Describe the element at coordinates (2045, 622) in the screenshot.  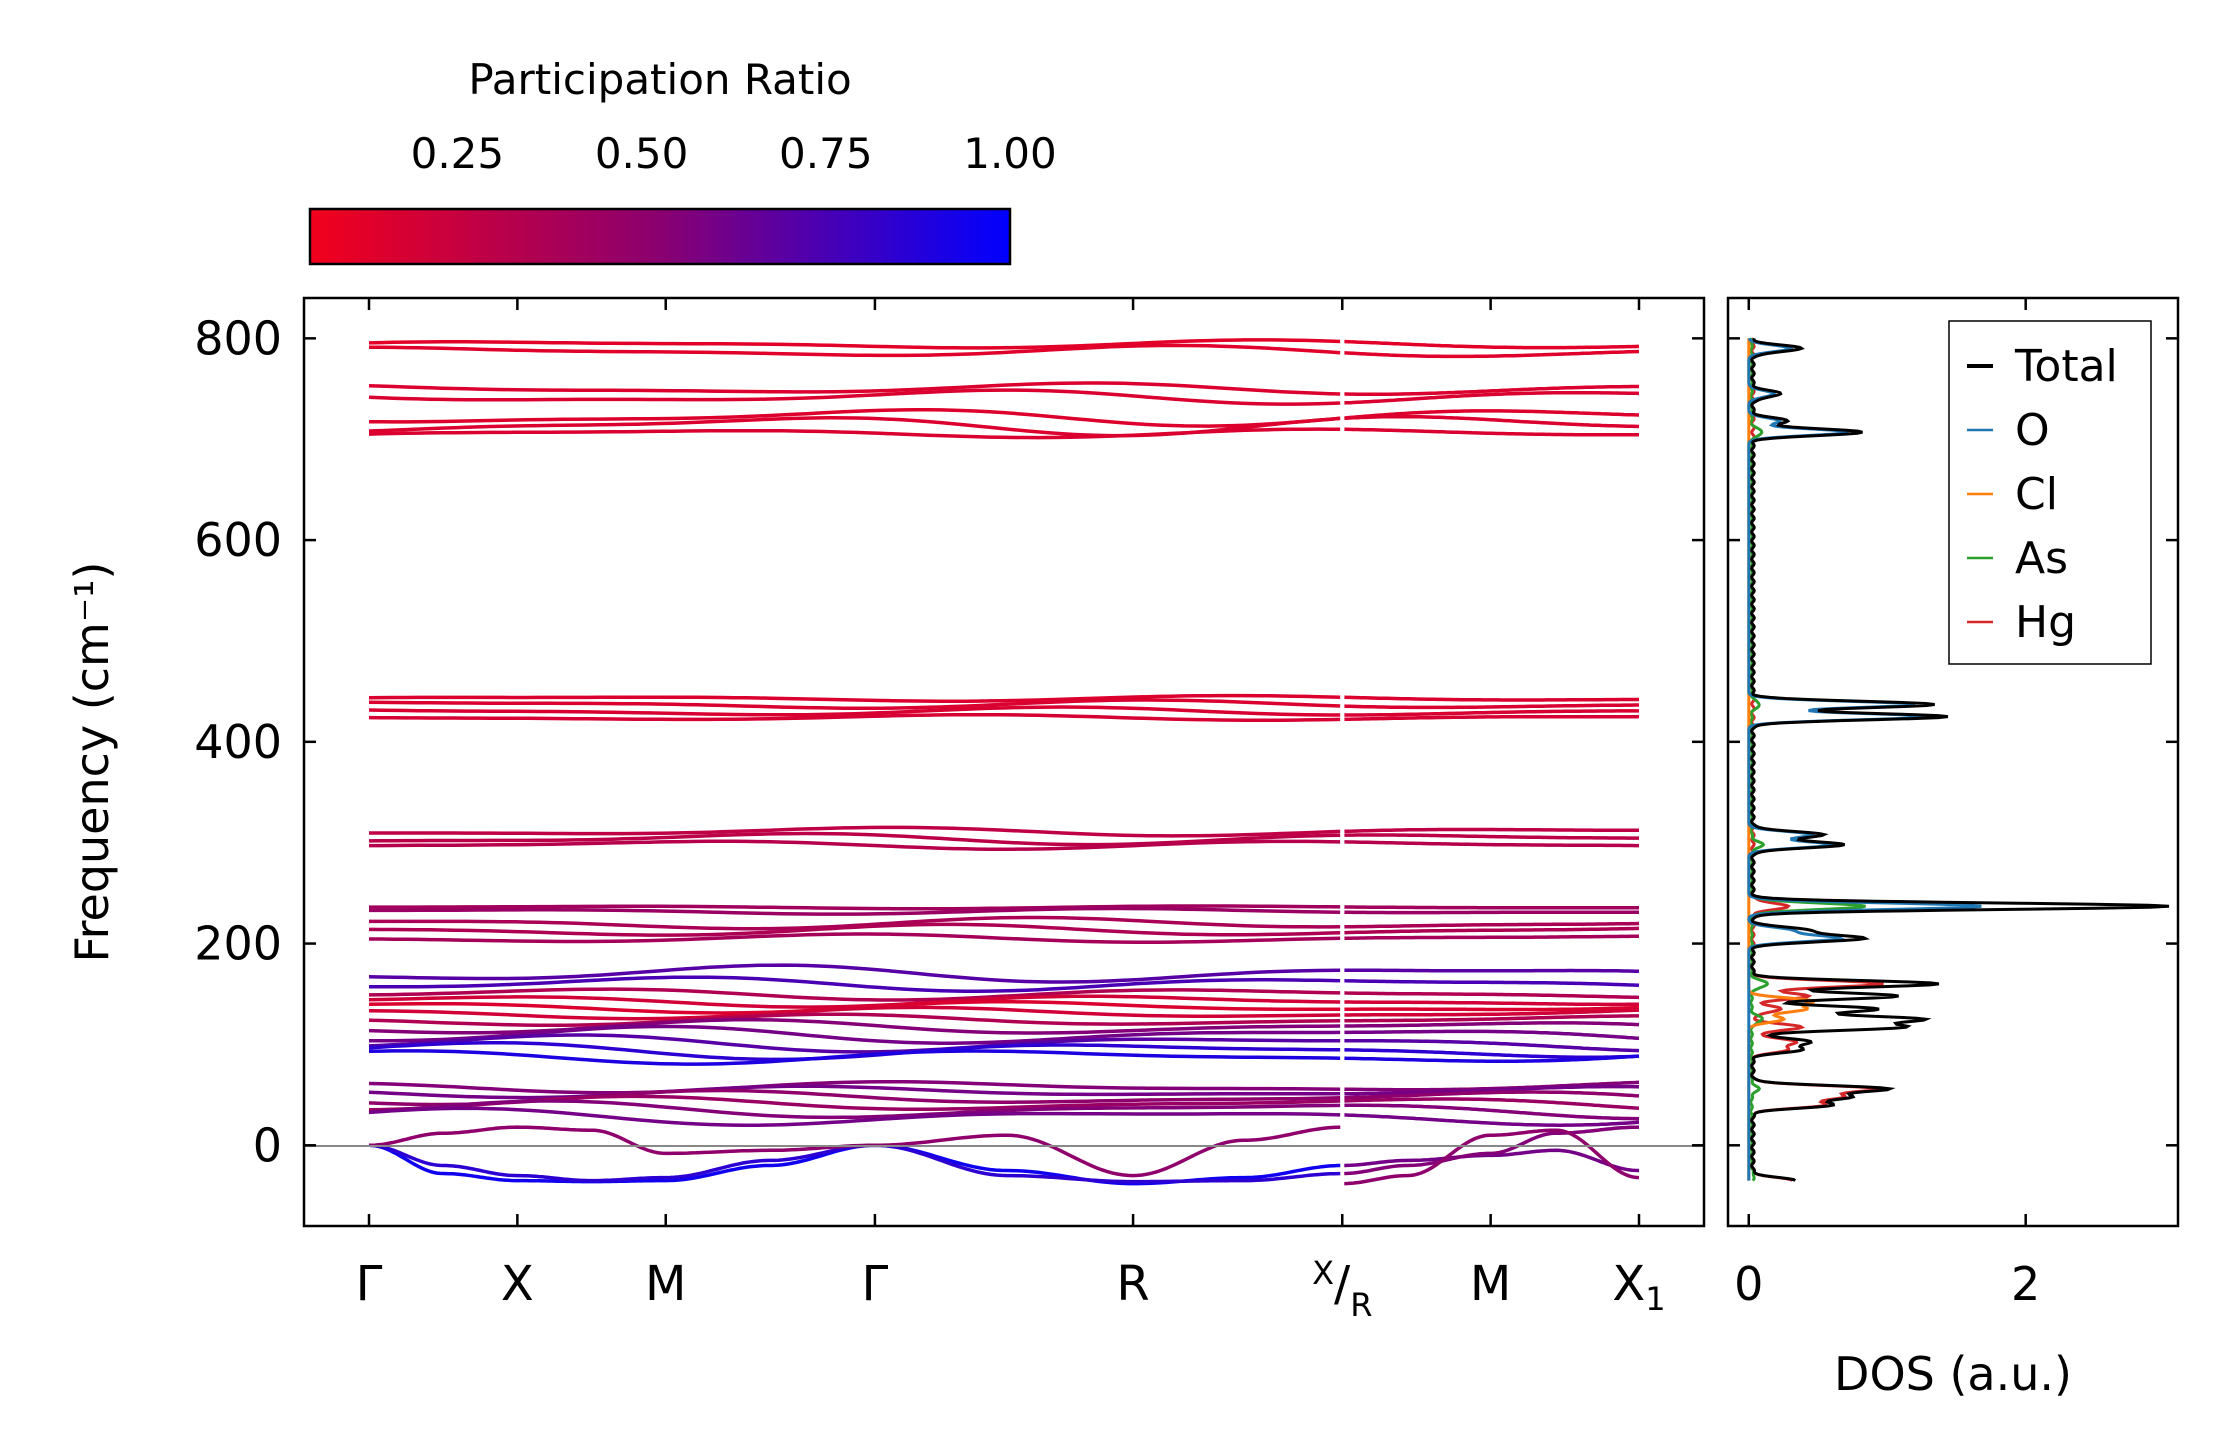
I see `legend-label-hg: Hg` at that location.